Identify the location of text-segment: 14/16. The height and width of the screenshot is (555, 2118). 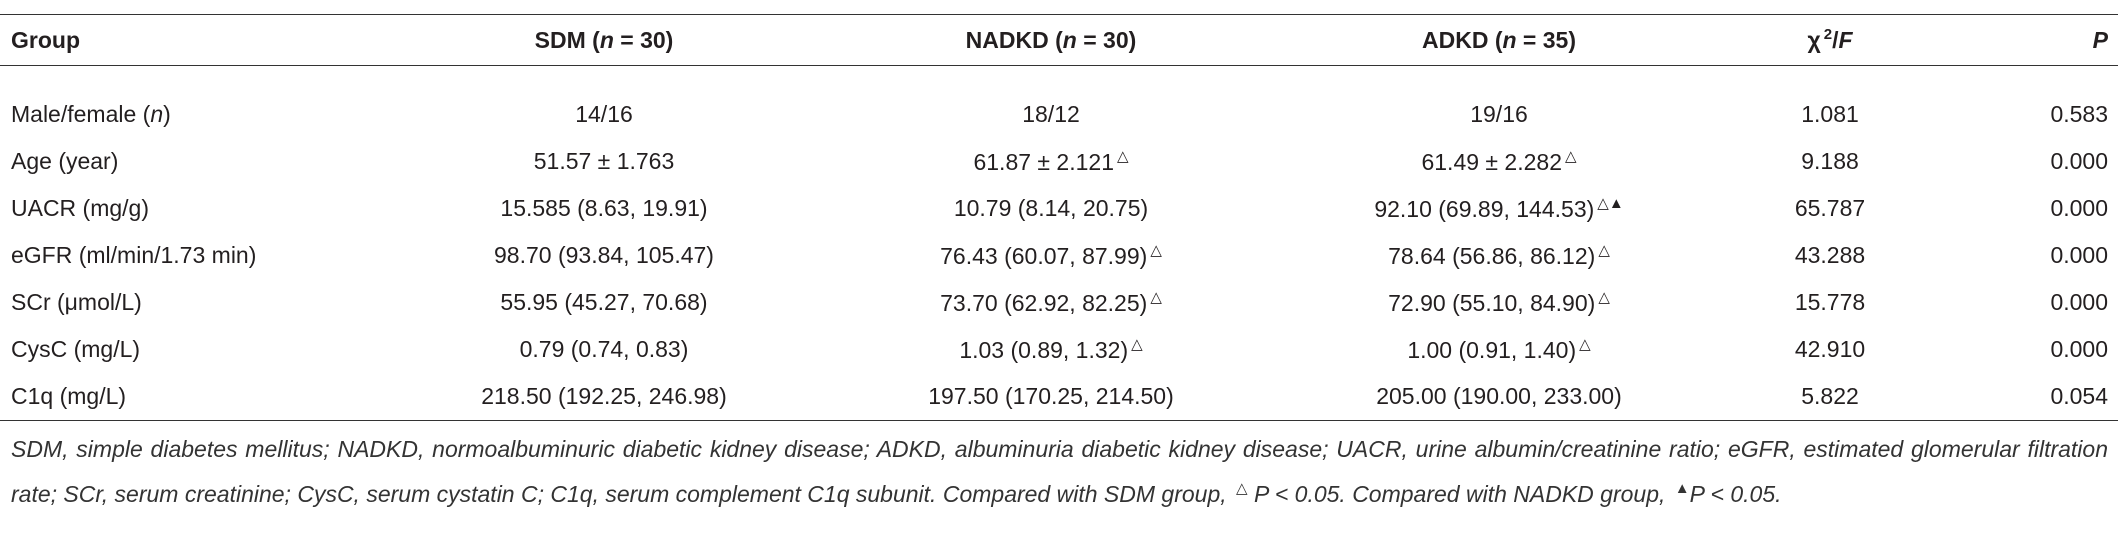
(604, 114).